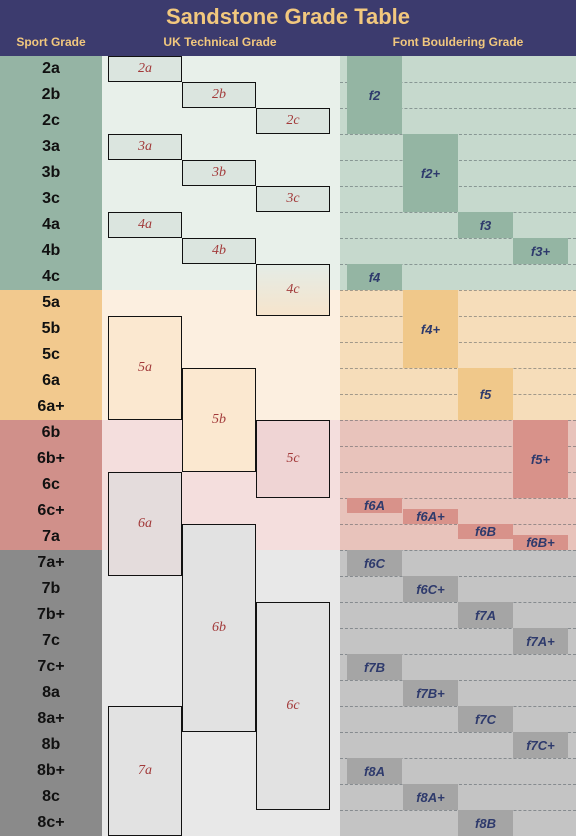 This screenshot has width=576, height=836. What do you see at coordinates (51, 588) in the screenshot?
I see `sport-grade-label: 7b` at bounding box center [51, 588].